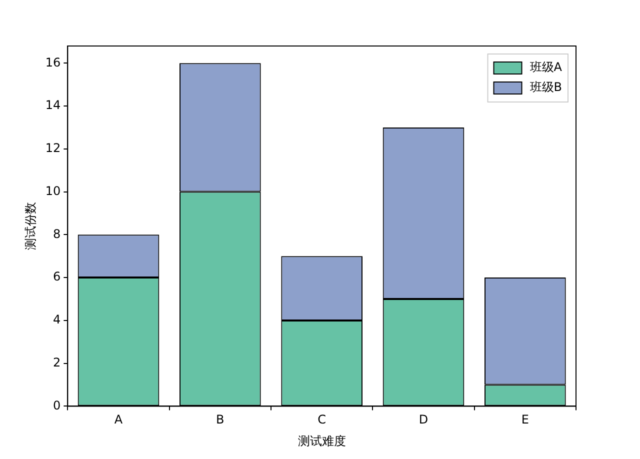 This screenshot has height=459, width=640. Describe the element at coordinates (423, 419) in the screenshot. I see `x-tick-label: D` at that location.